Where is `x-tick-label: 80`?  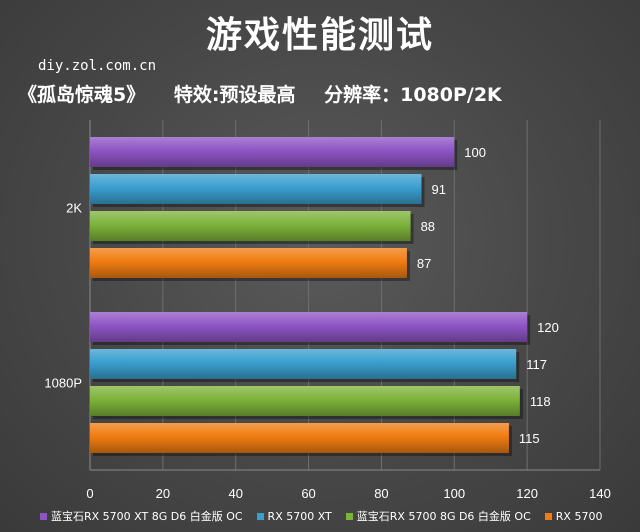 x-tick-label: 80 is located at coordinates (381, 493).